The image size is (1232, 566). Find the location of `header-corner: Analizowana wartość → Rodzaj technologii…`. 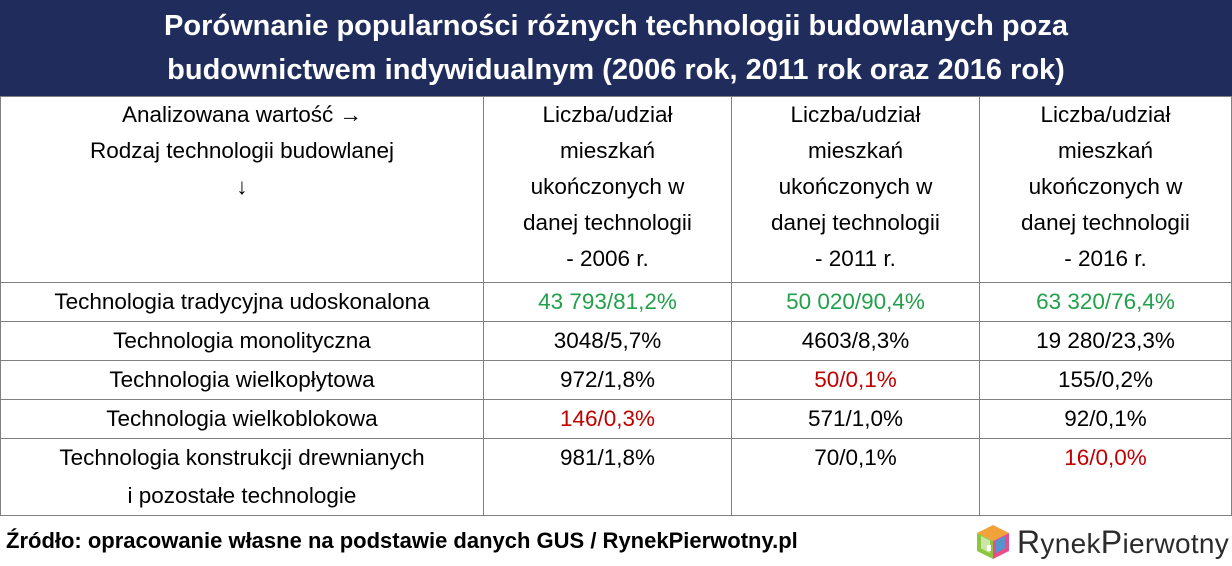

header-corner: Analizowana wartość → Rodzaj technologii… is located at coordinates (242, 189).